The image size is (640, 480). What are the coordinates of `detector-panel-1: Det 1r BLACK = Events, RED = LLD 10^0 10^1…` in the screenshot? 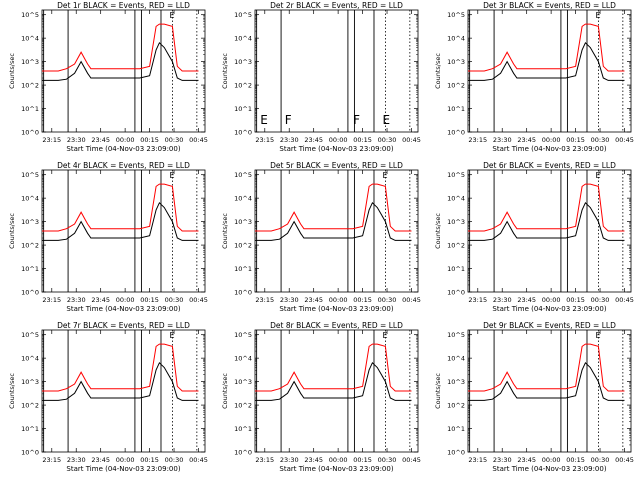 It's located at (108, 77).